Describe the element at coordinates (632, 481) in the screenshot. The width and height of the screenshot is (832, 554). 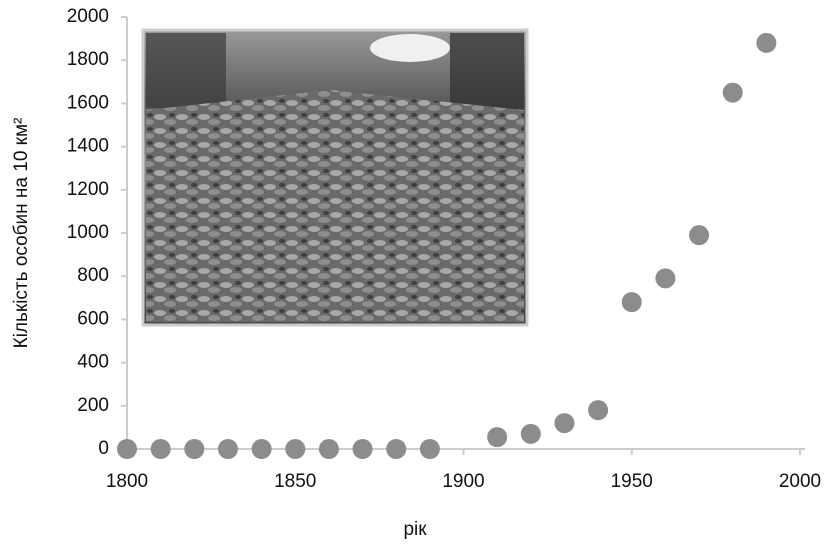
I see `x-tick-label: 1950` at that location.